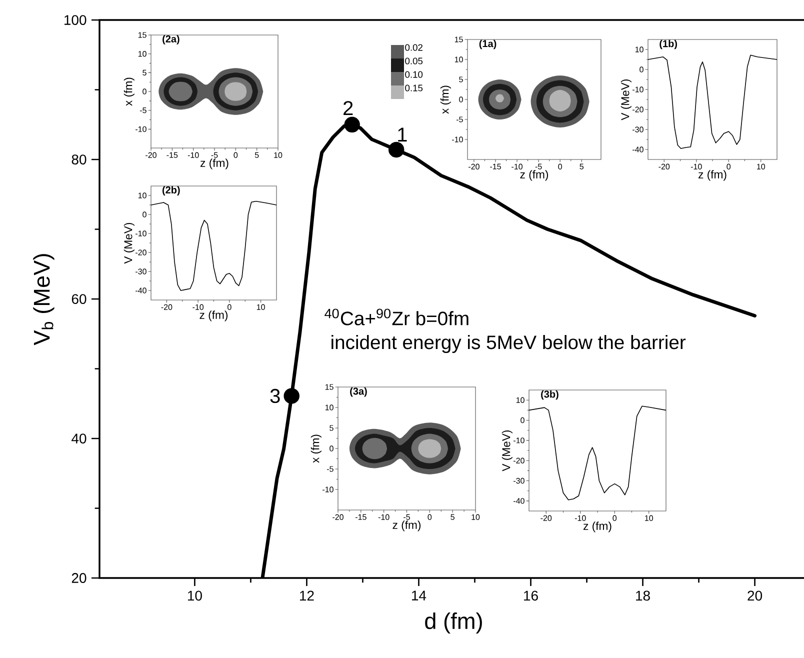 This screenshot has width=804, height=658. I want to click on chart-title: (2a), so click(171, 39).